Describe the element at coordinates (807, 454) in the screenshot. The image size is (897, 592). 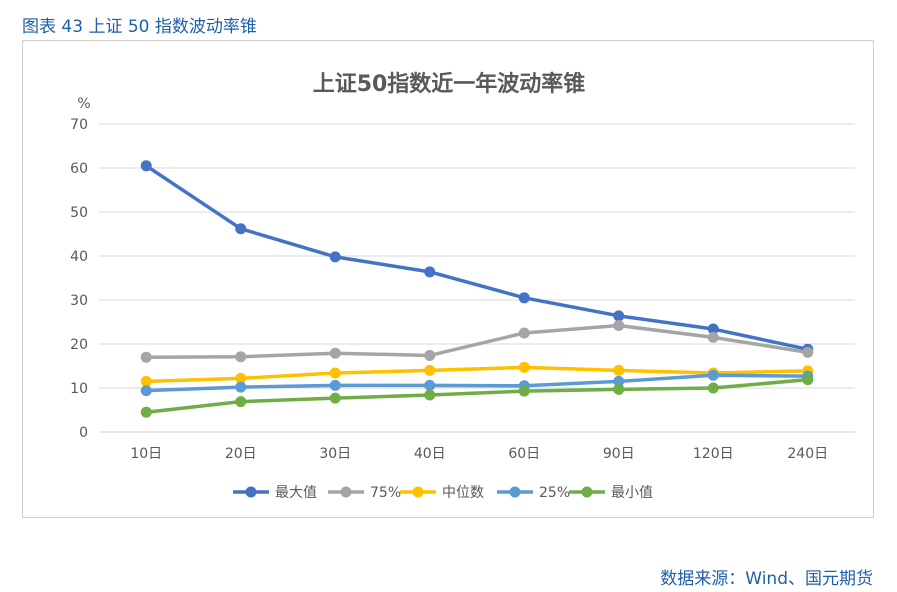
I see `x-tick-label: 240日` at that location.